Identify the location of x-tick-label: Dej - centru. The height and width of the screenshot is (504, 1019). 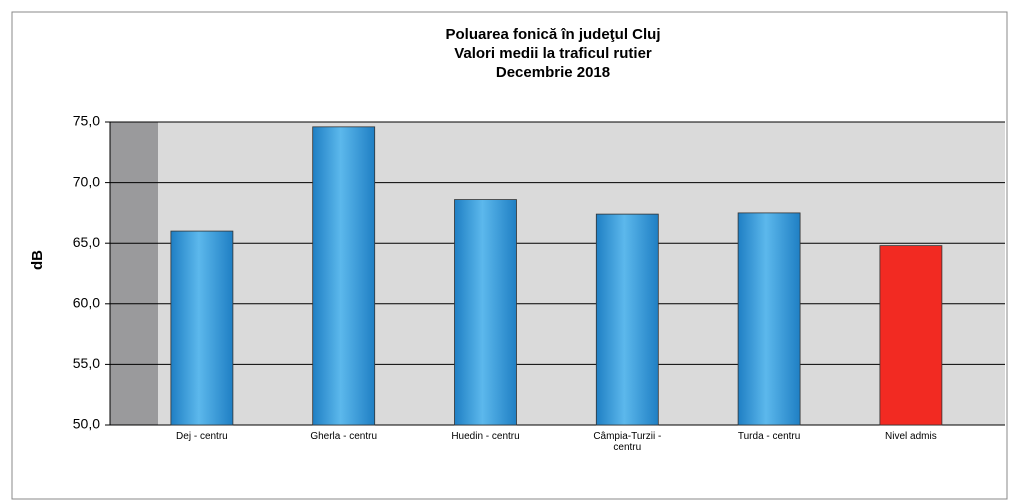
(202, 436).